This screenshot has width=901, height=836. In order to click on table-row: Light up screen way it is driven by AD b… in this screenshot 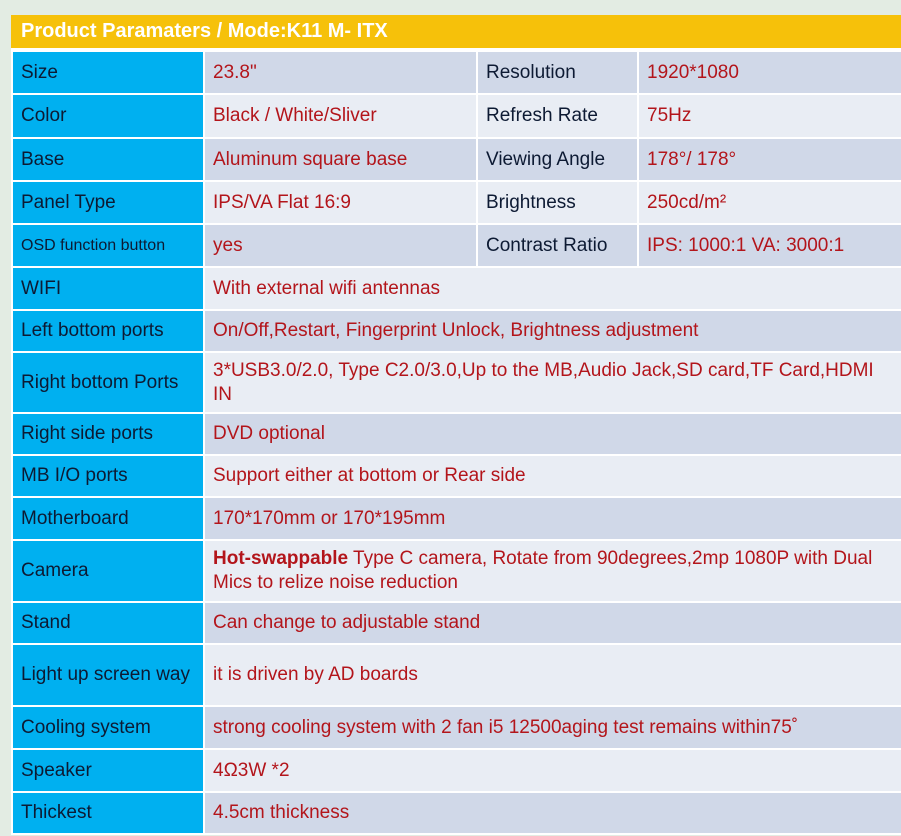, I will do `click(456, 675)`.